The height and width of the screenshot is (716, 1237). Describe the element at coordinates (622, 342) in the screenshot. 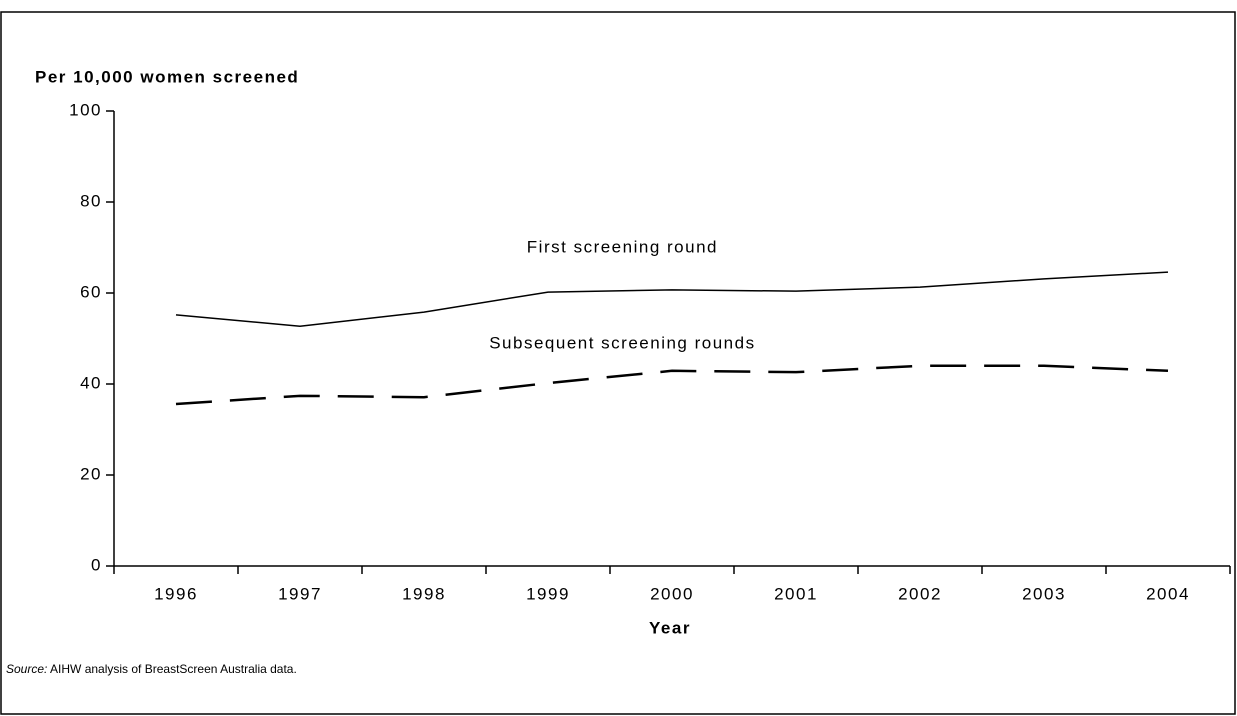

I see `series-label: Subsequent screening rounds` at that location.